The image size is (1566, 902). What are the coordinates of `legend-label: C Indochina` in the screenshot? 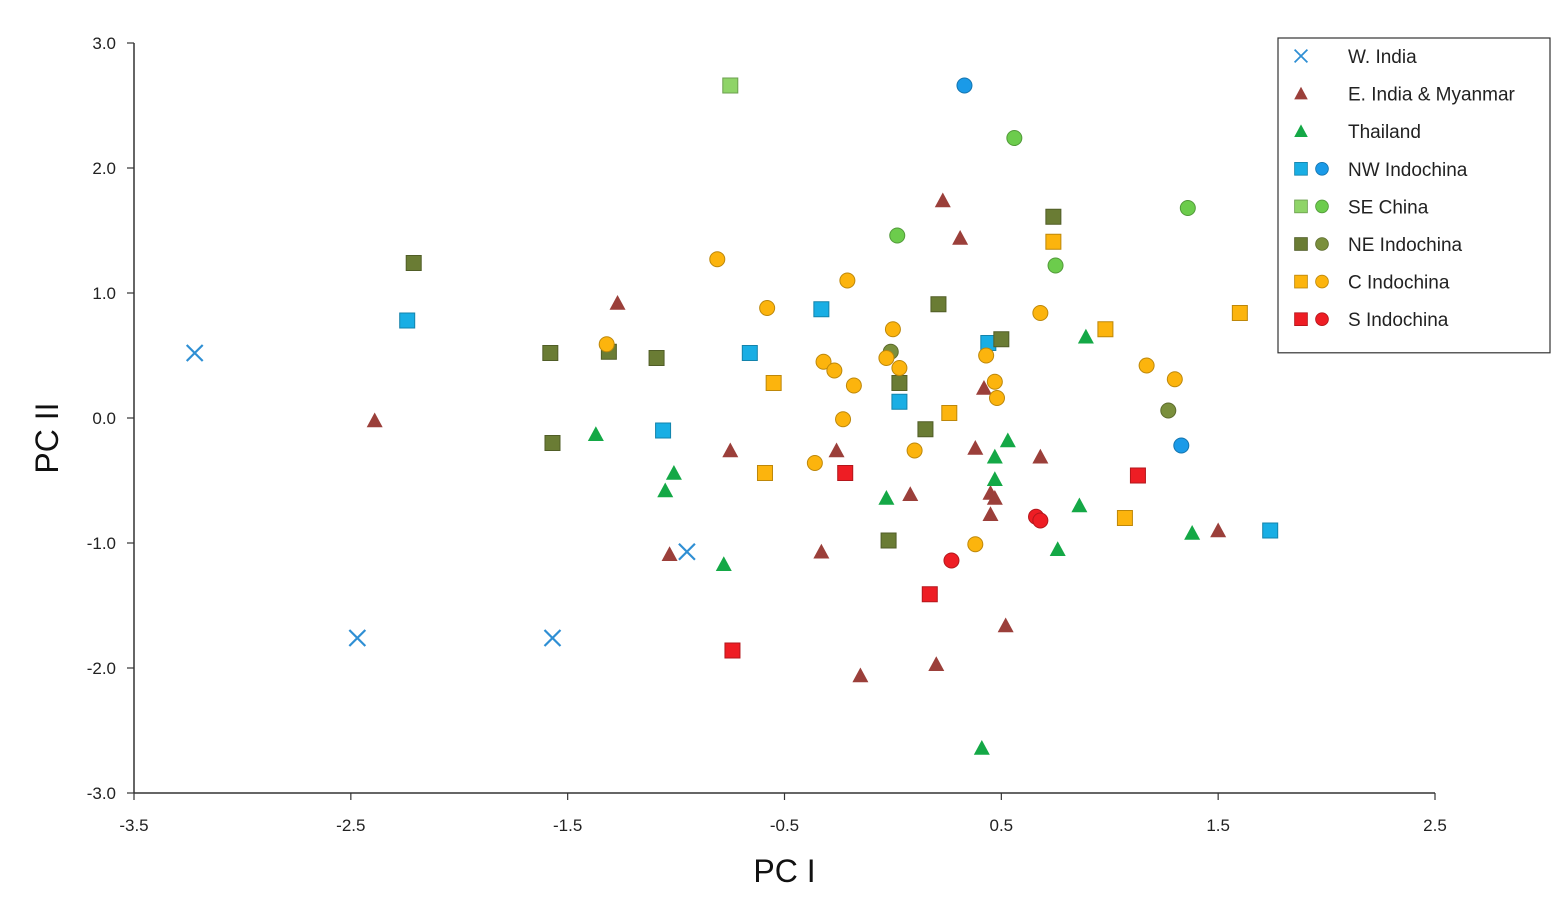 It's located at (1399, 283).